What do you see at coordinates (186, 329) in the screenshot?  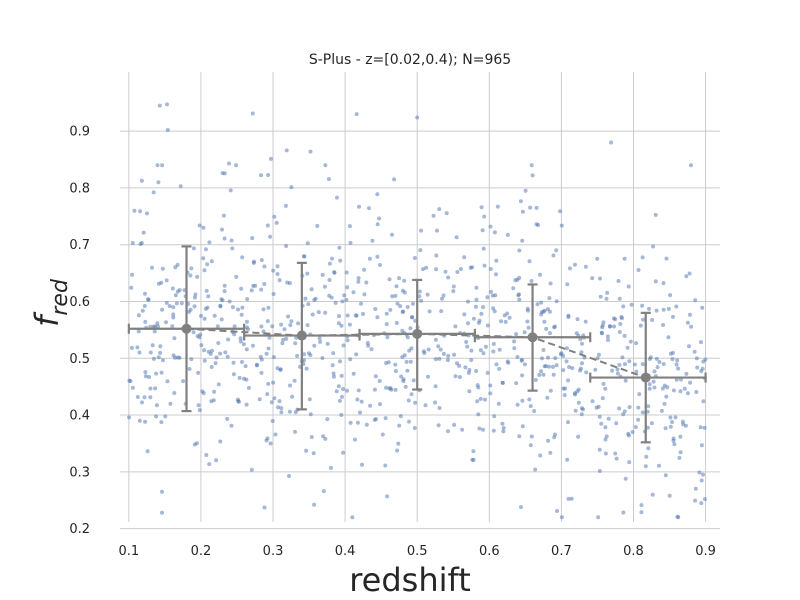 I see `binned-point` at bounding box center [186, 329].